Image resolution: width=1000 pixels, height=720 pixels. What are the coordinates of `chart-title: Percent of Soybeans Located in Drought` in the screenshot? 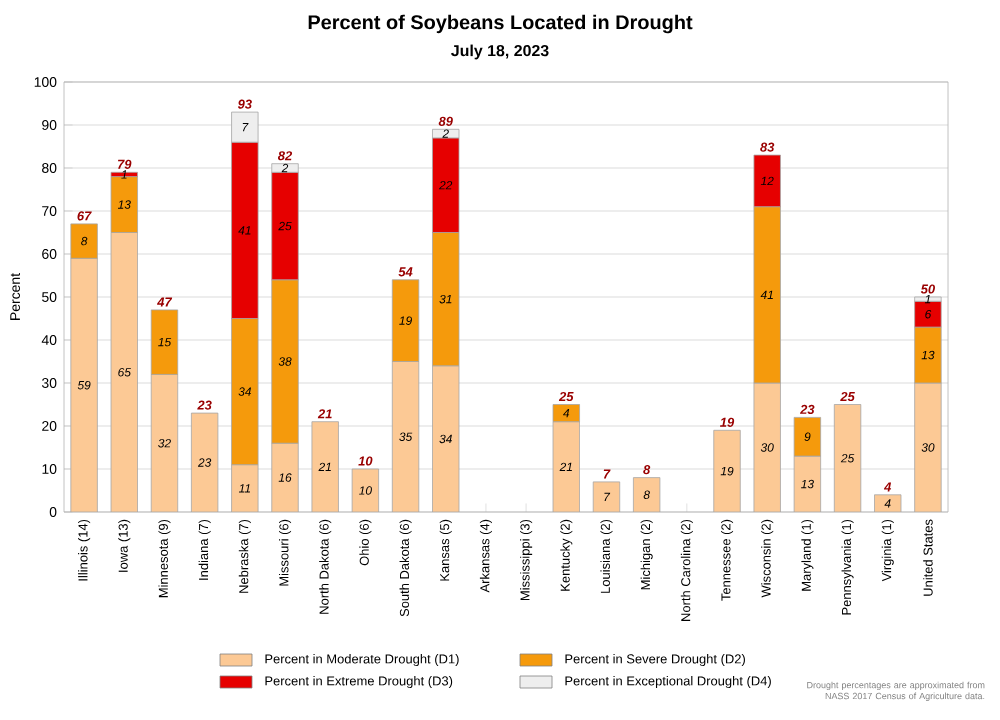 It's located at (500, 24).